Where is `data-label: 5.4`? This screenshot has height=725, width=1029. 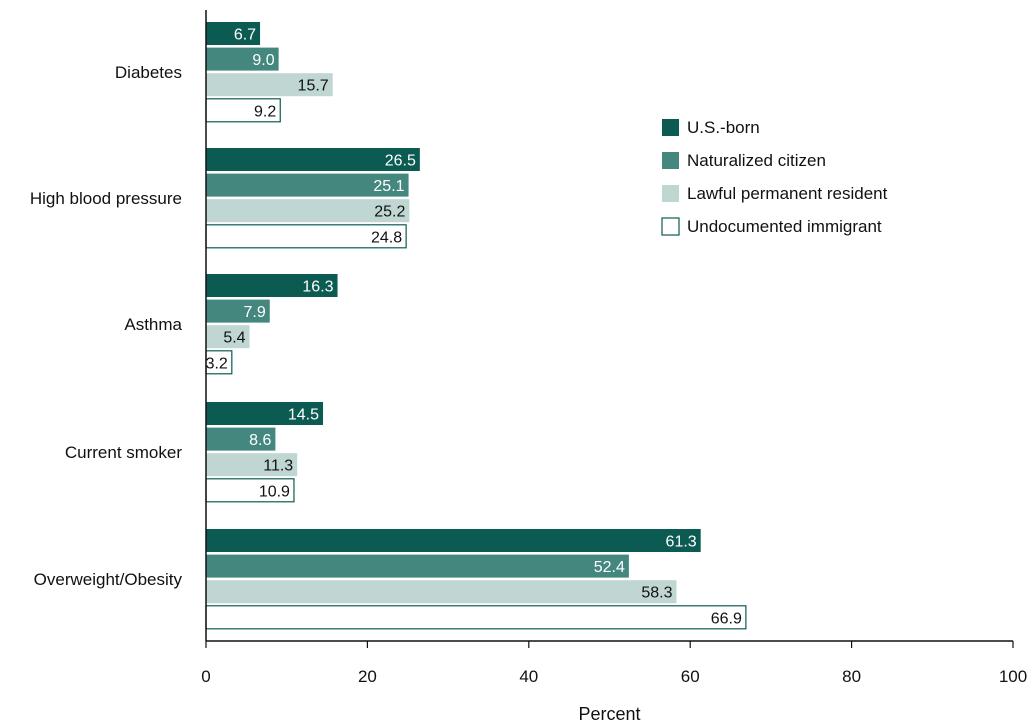 data-label: 5.4 is located at coordinates (234, 338).